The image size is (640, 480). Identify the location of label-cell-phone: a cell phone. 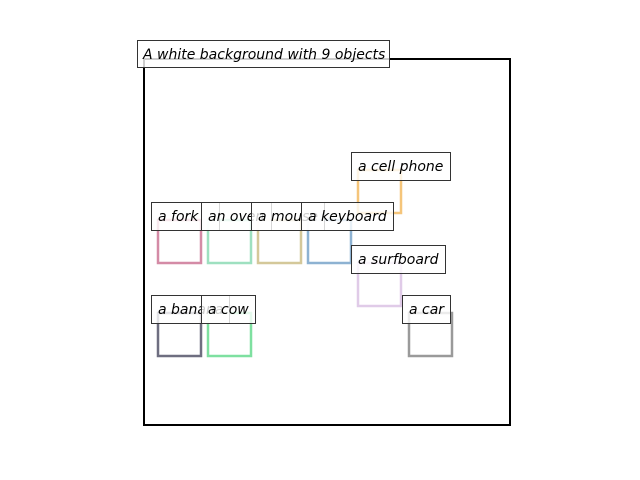
(401, 166).